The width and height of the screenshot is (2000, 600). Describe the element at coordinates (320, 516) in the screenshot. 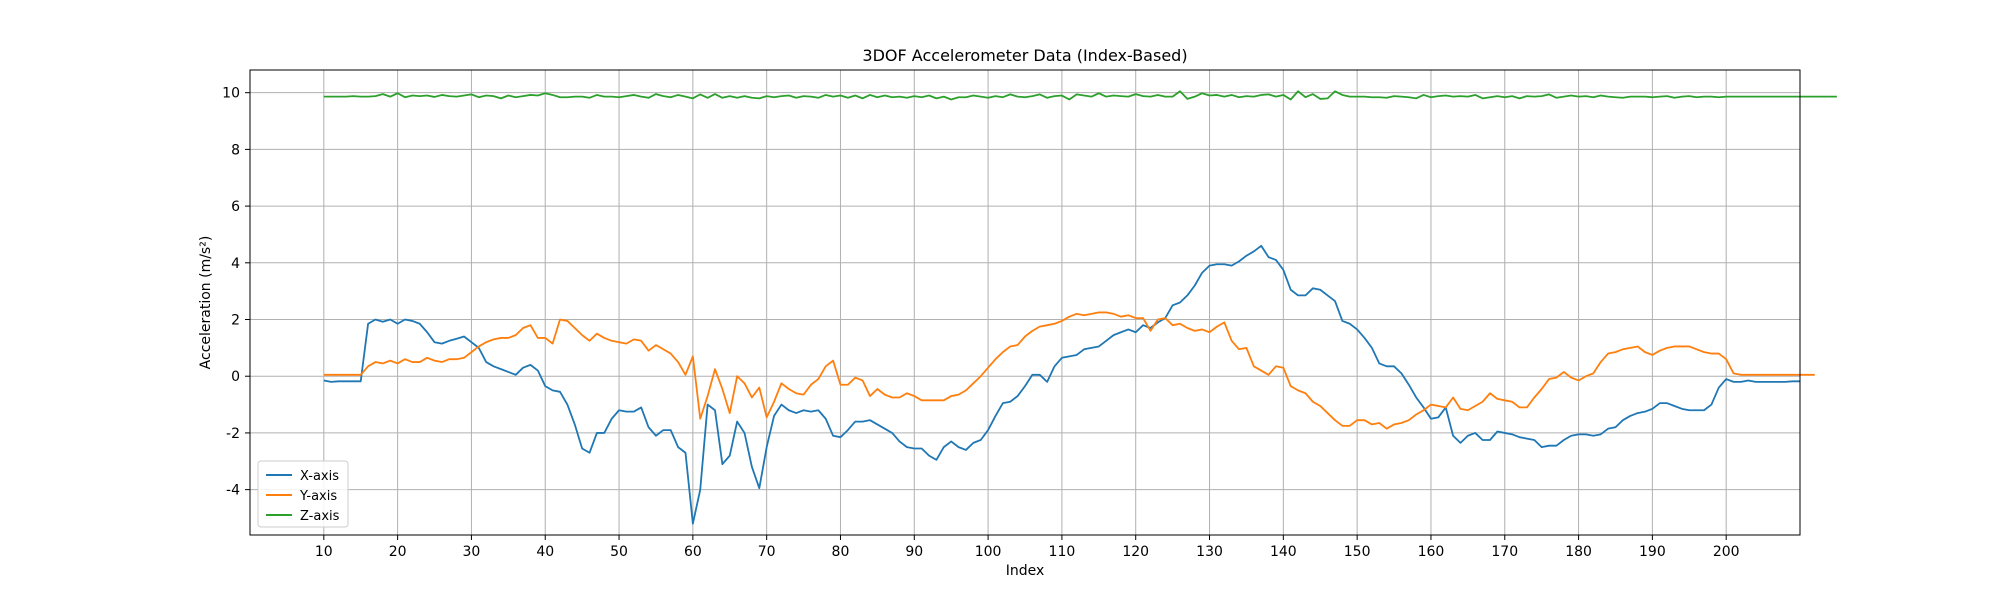

I see `legend-label: Z-axis` at that location.